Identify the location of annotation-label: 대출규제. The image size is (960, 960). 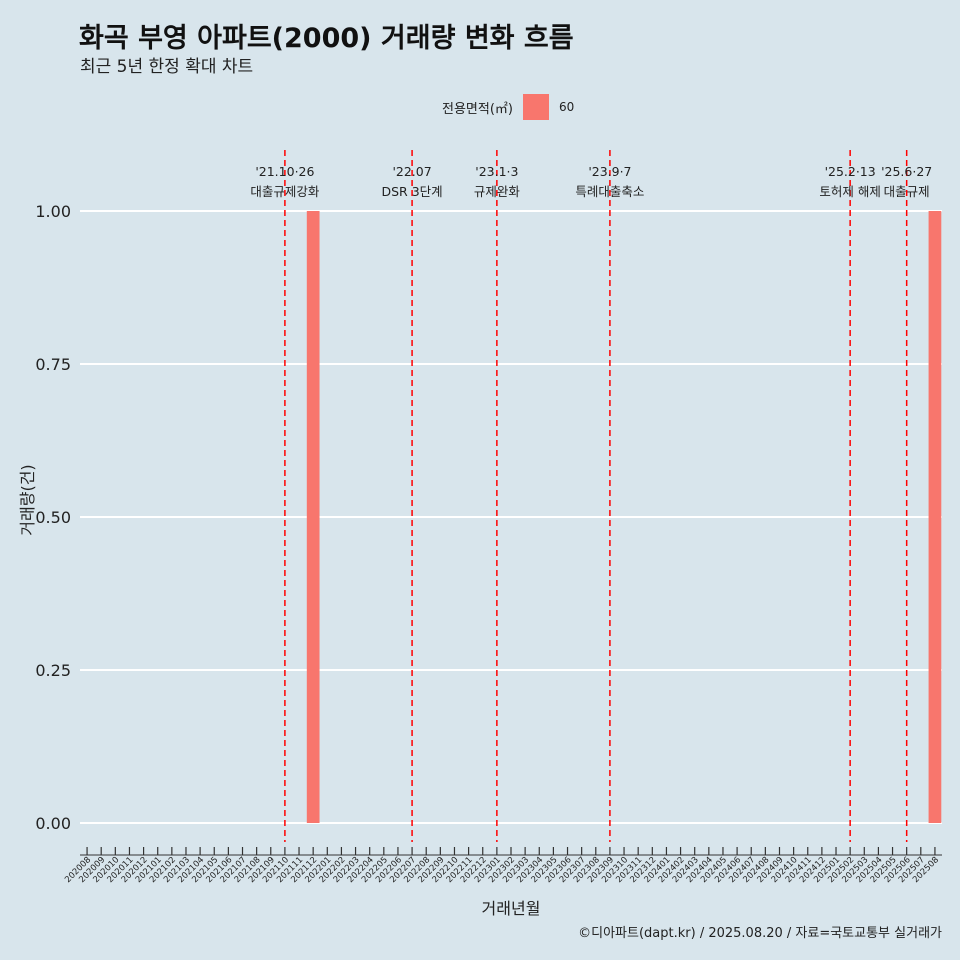
(907, 191).